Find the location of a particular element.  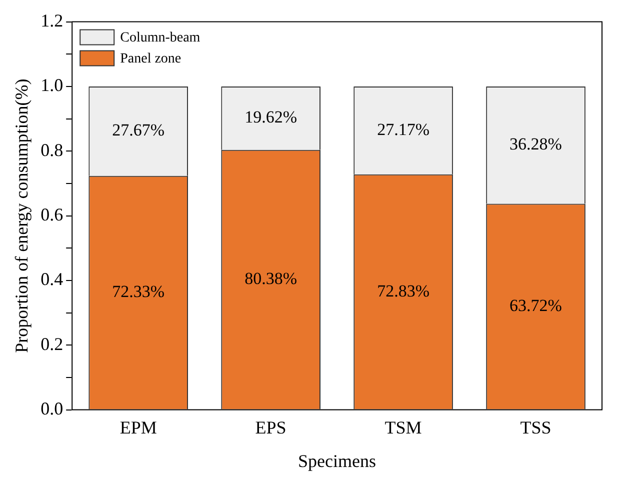

data-label: 63.72% is located at coordinates (536, 306).